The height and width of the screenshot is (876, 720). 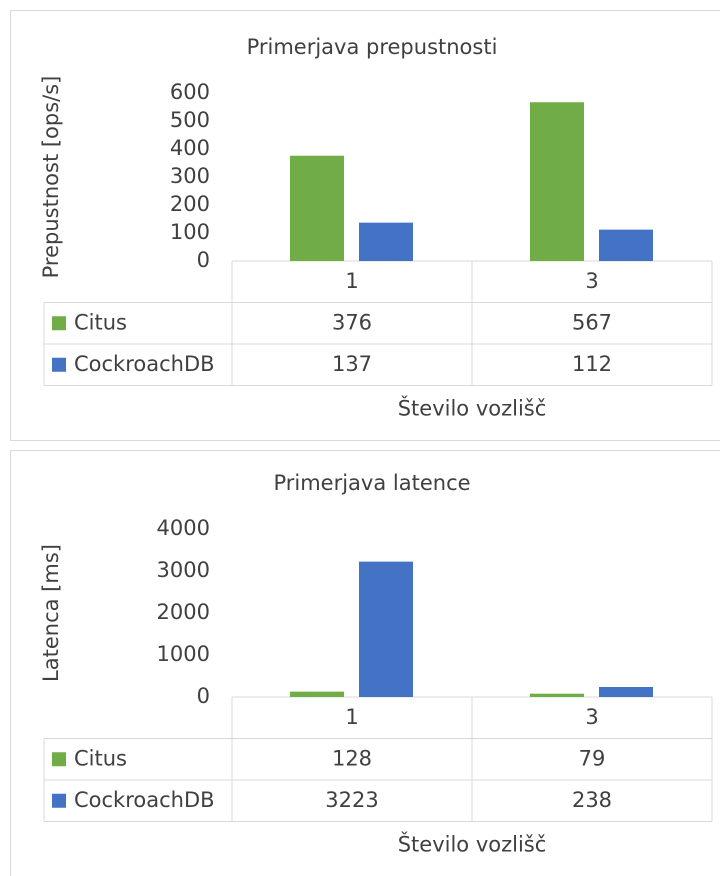 I want to click on y-tick-label: 3000, so click(x=183, y=570).